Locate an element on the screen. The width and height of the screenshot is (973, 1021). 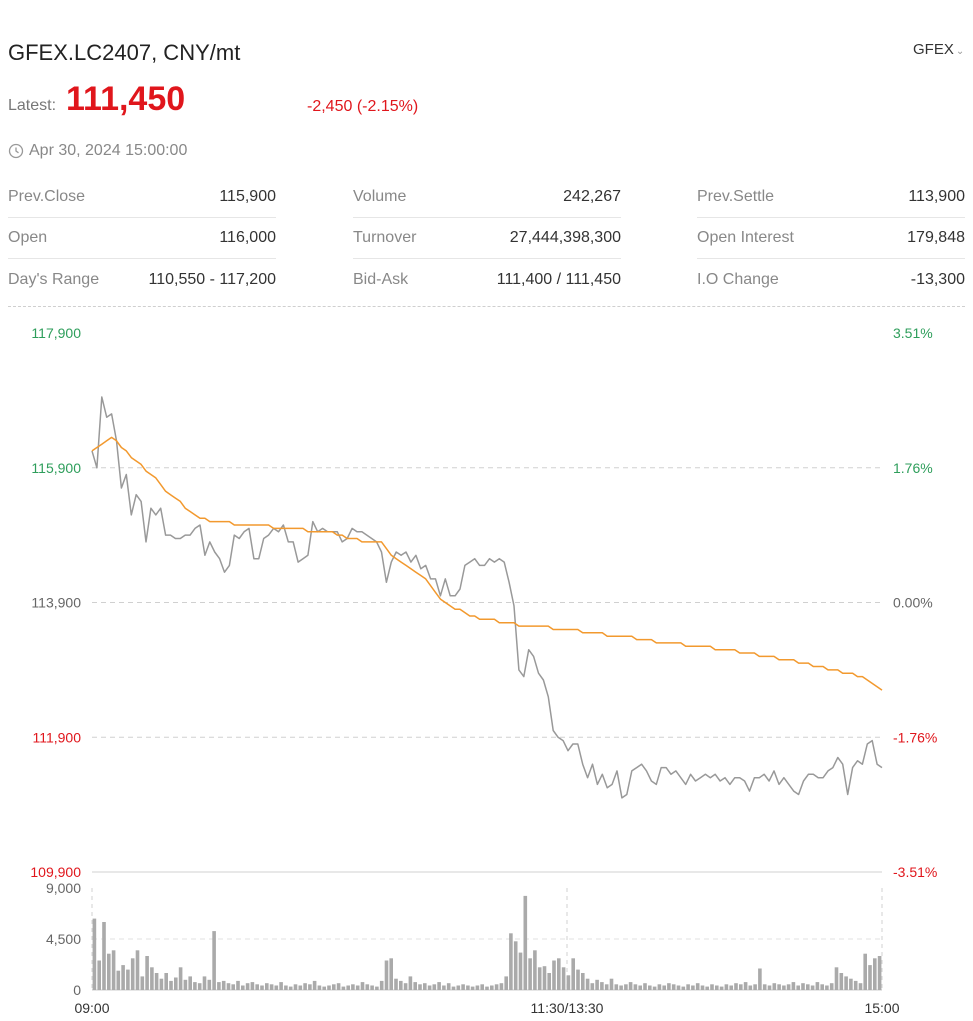
stat-label: Open Interest is located at coordinates (745, 237).